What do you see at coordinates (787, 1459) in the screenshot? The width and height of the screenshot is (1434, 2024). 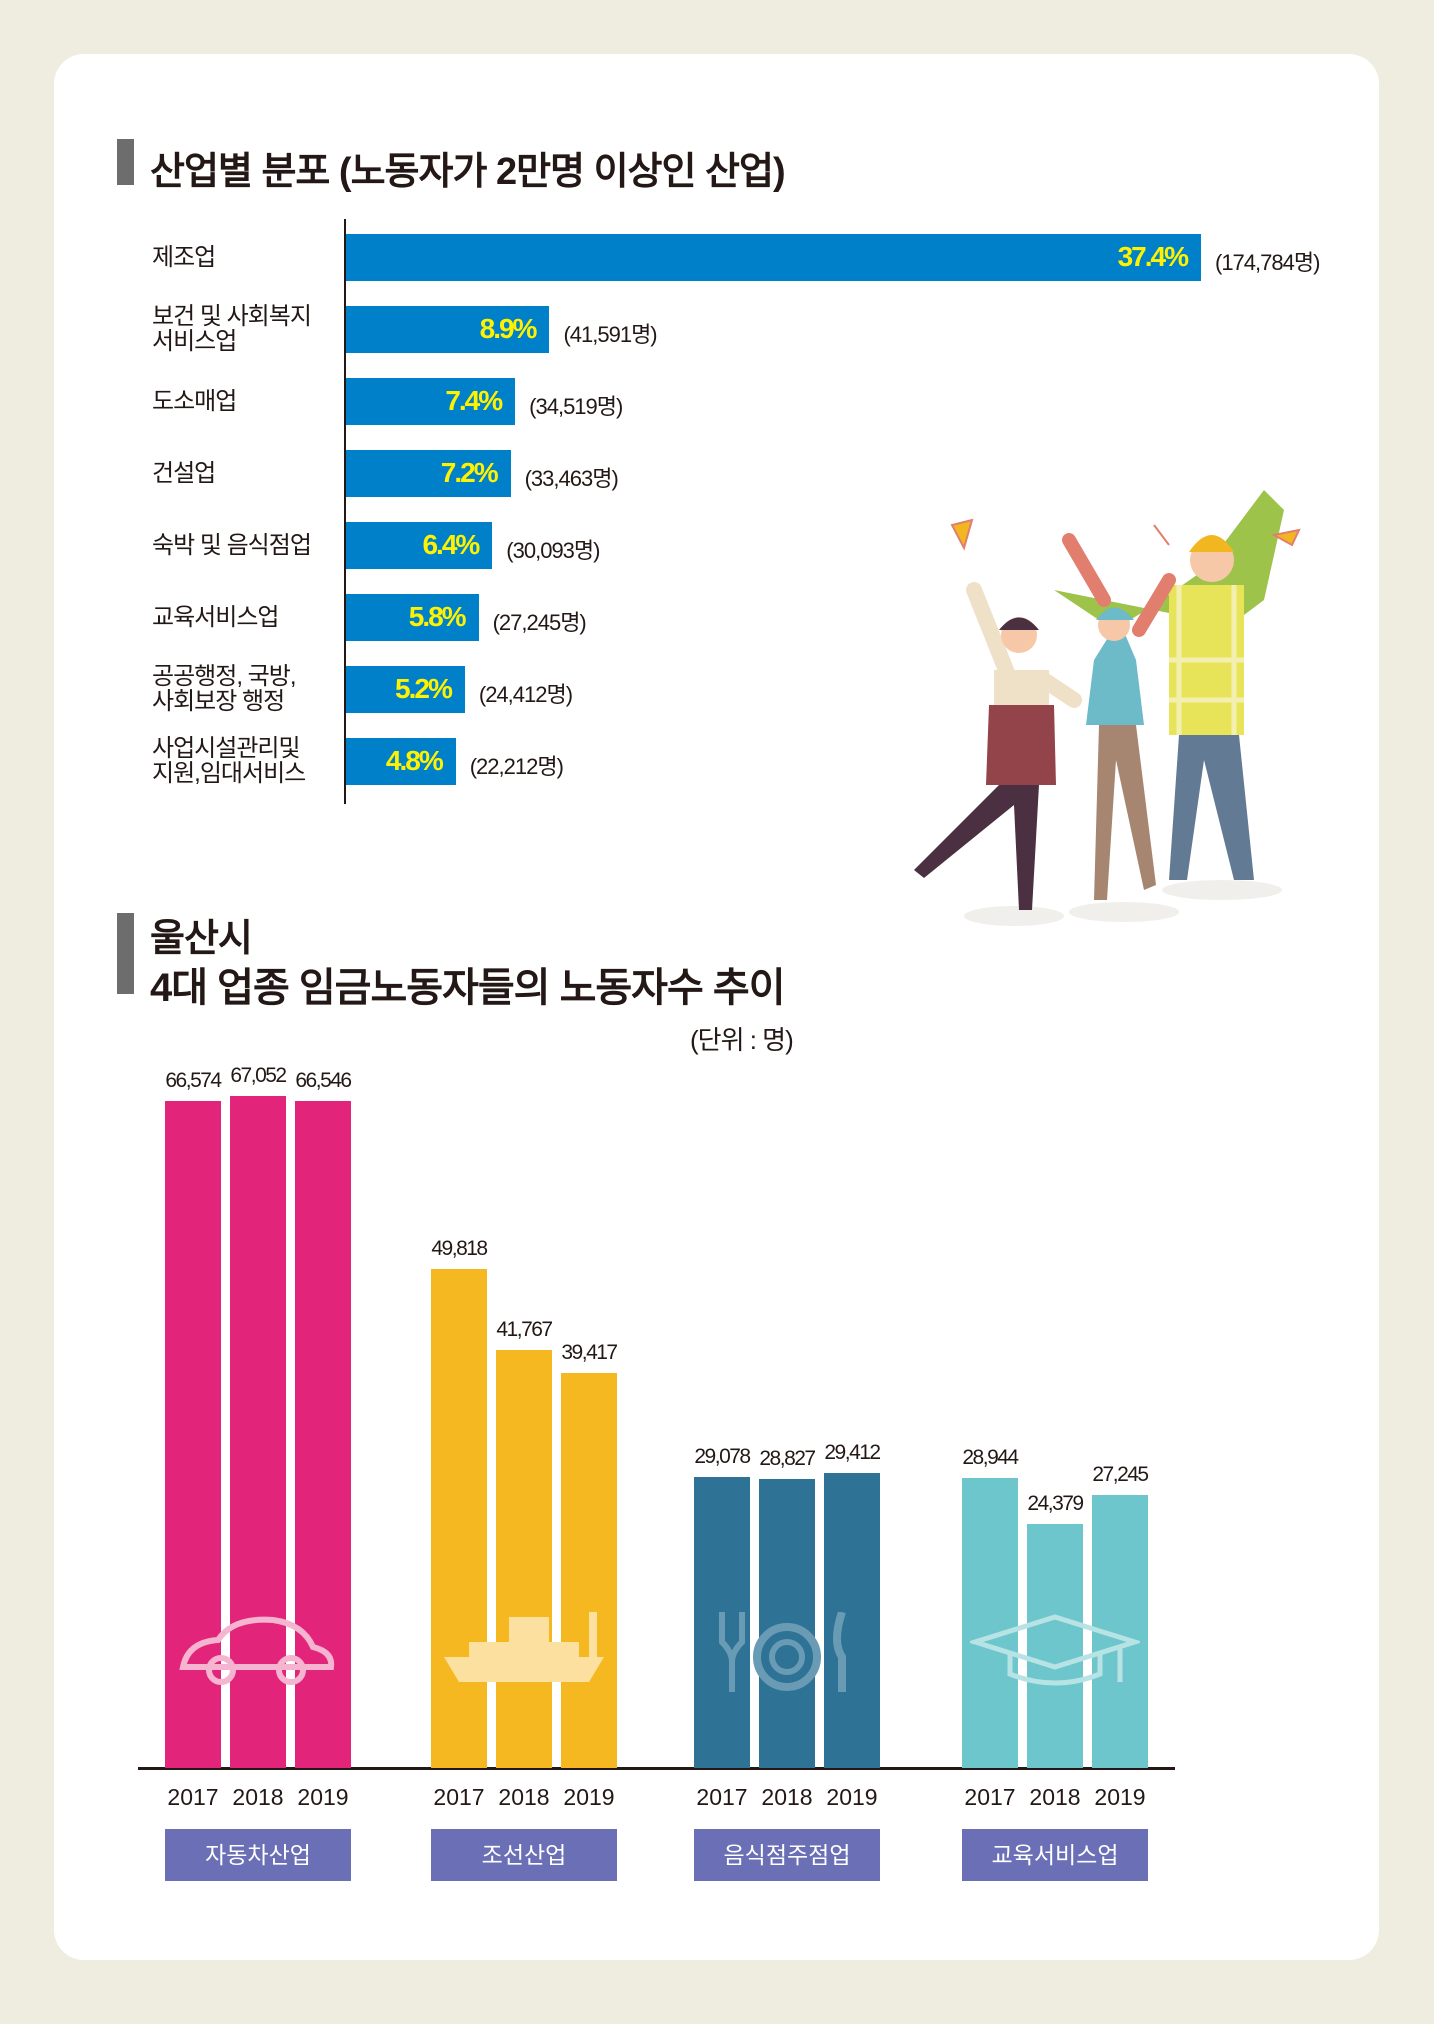 I see `value-label: 28,827` at bounding box center [787, 1459].